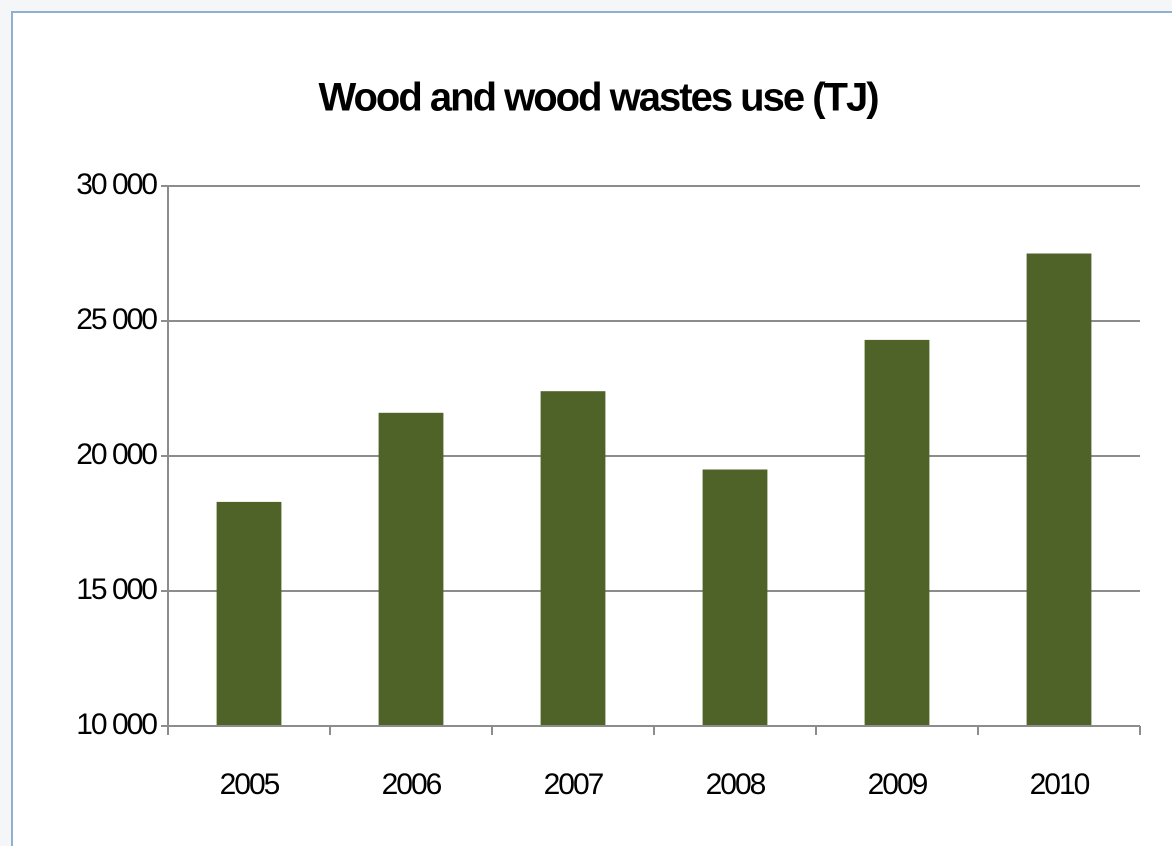 Image resolution: width=1172 pixels, height=846 pixels. What do you see at coordinates (116, 184) in the screenshot?
I see `y-tick-label: 30 000` at bounding box center [116, 184].